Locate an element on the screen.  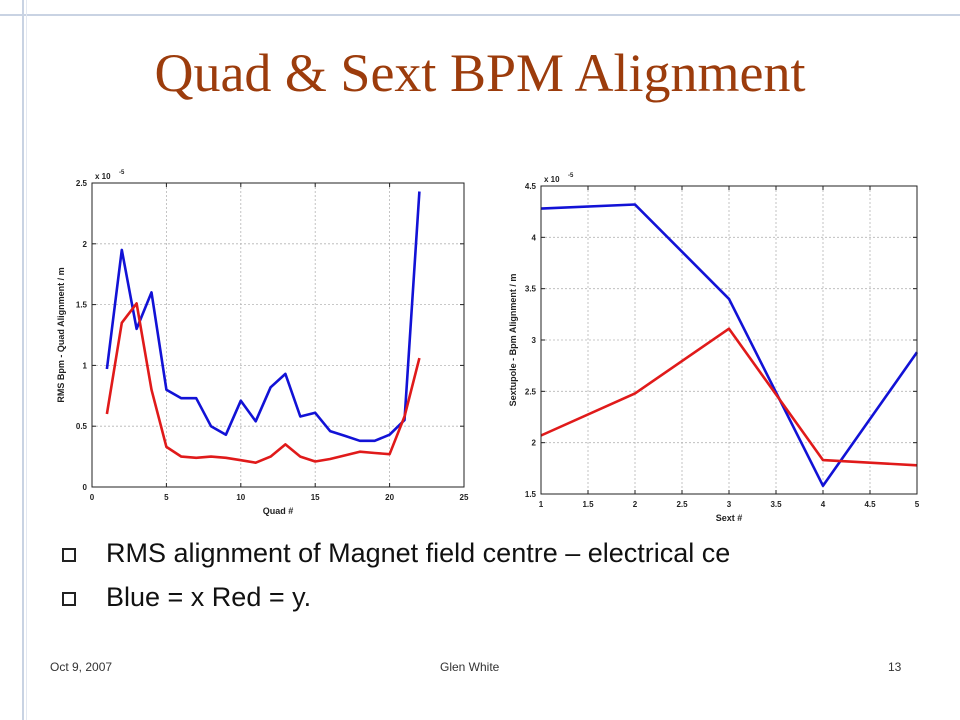
y-tick-label: 4.5 is located at coordinates (531, 186).